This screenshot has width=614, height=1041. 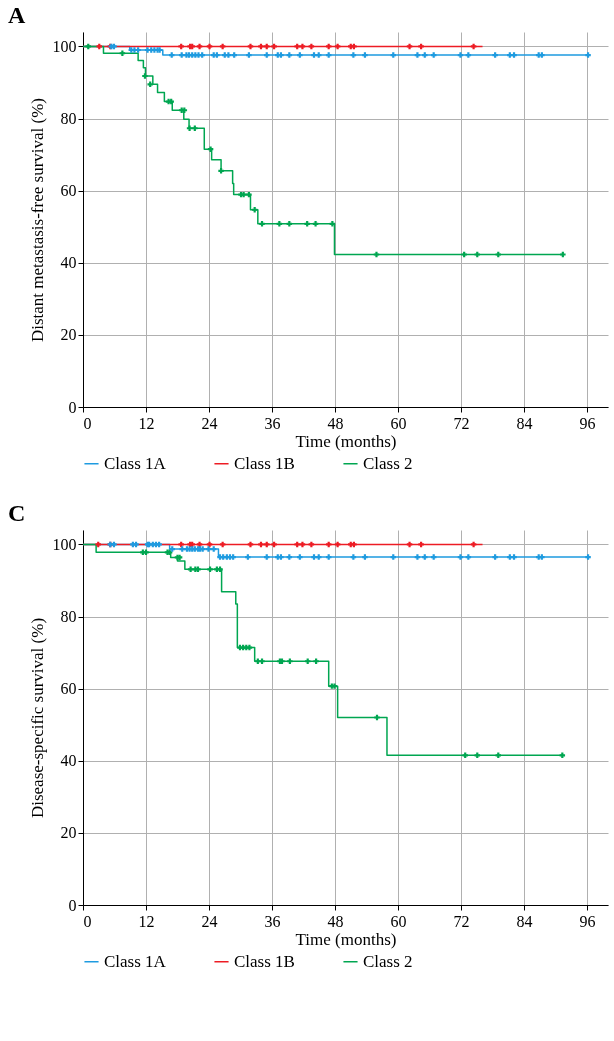 What do you see at coordinates (37, 220) in the screenshot?
I see `y-axis-title: Distant metastasis-free survival (%)` at bounding box center [37, 220].